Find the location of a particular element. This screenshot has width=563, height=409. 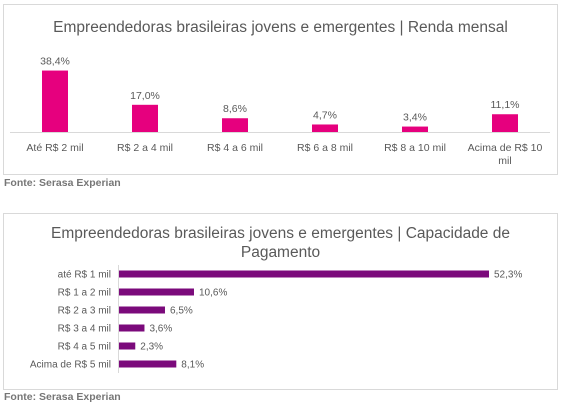

renda-category-label: R$ 4 a 6 mil is located at coordinates (235, 148).